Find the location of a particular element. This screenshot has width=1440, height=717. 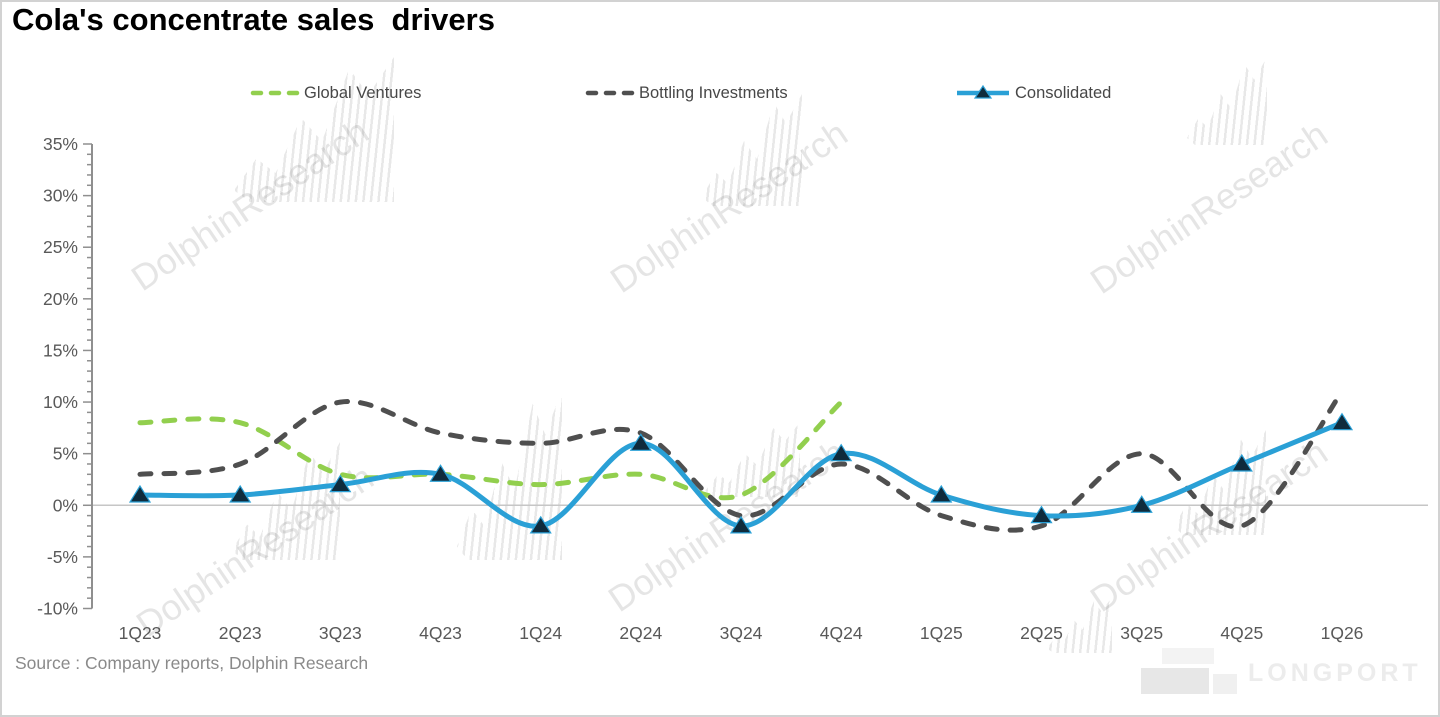

longport-logo-text: LONGPORT is located at coordinates (1335, 673).